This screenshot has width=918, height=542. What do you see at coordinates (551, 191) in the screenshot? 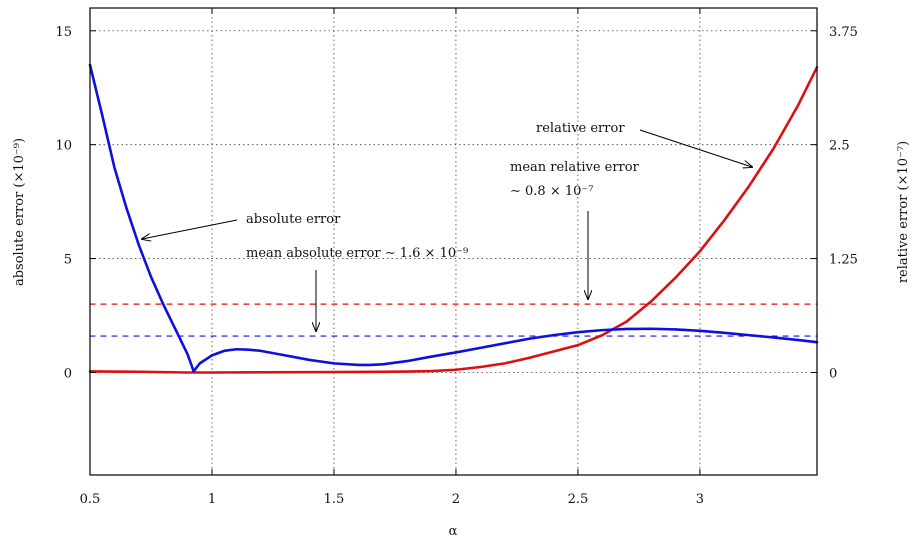
I see `mean-relative-error-value: ∼ 0.8 × 10⁻⁷` at bounding box center [551, 191].